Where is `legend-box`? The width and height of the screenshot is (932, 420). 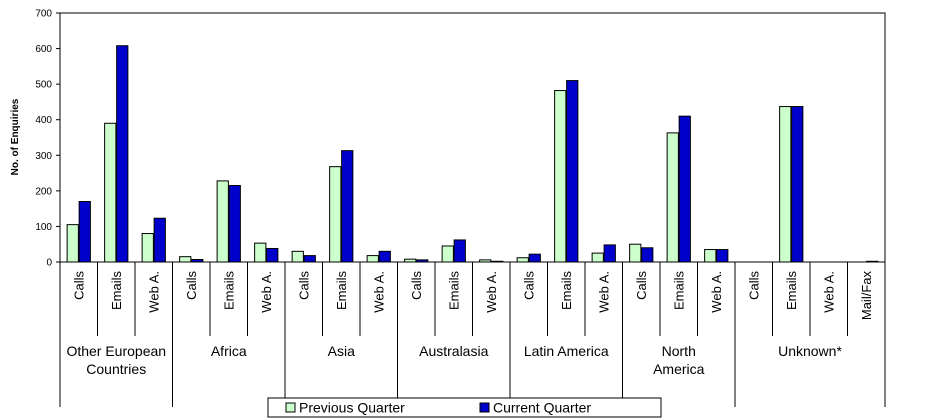
legend-box is located at coordinates (464, 407).